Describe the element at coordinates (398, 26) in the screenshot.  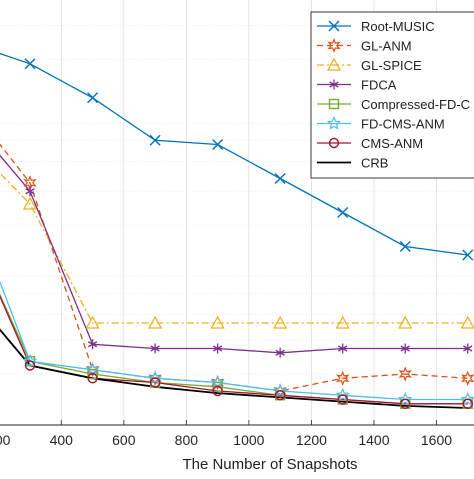
I see `legend-label: Root-MUSIC` at that location.